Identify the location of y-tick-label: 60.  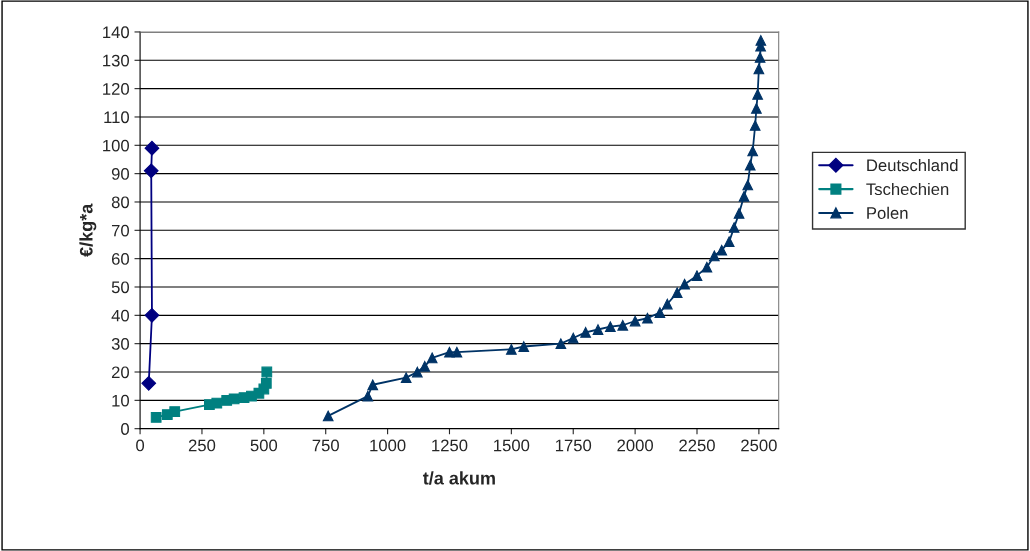
(120, 259).